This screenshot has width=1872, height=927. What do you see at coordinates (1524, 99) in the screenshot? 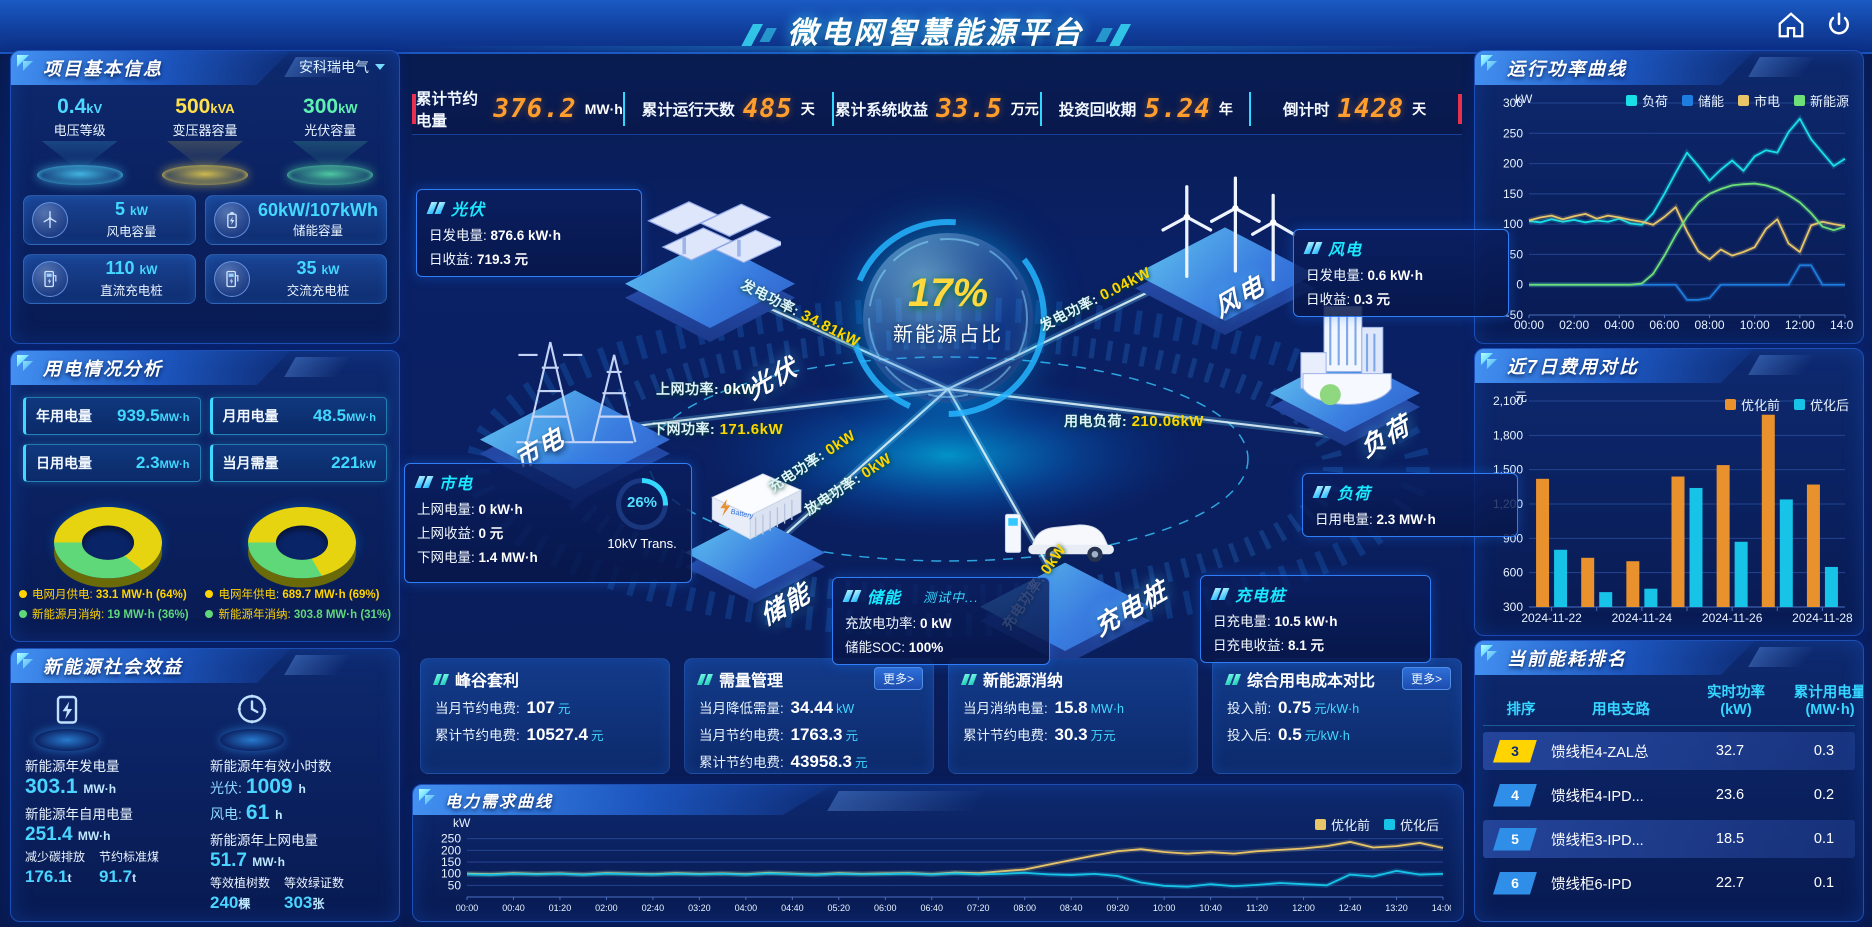
I see `svg-text: kW` at bounding box center [1524, 99].